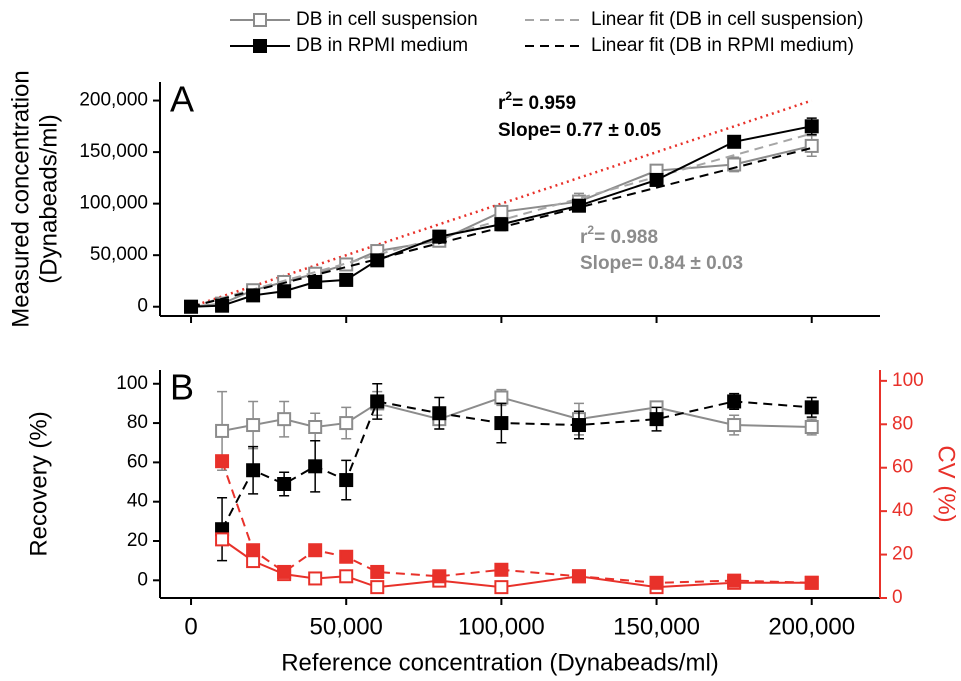  What do you see at coordinates (113, 100) in the screenshot?
I see `y-tick-label: 200,000` at bounding box center [113, 100].